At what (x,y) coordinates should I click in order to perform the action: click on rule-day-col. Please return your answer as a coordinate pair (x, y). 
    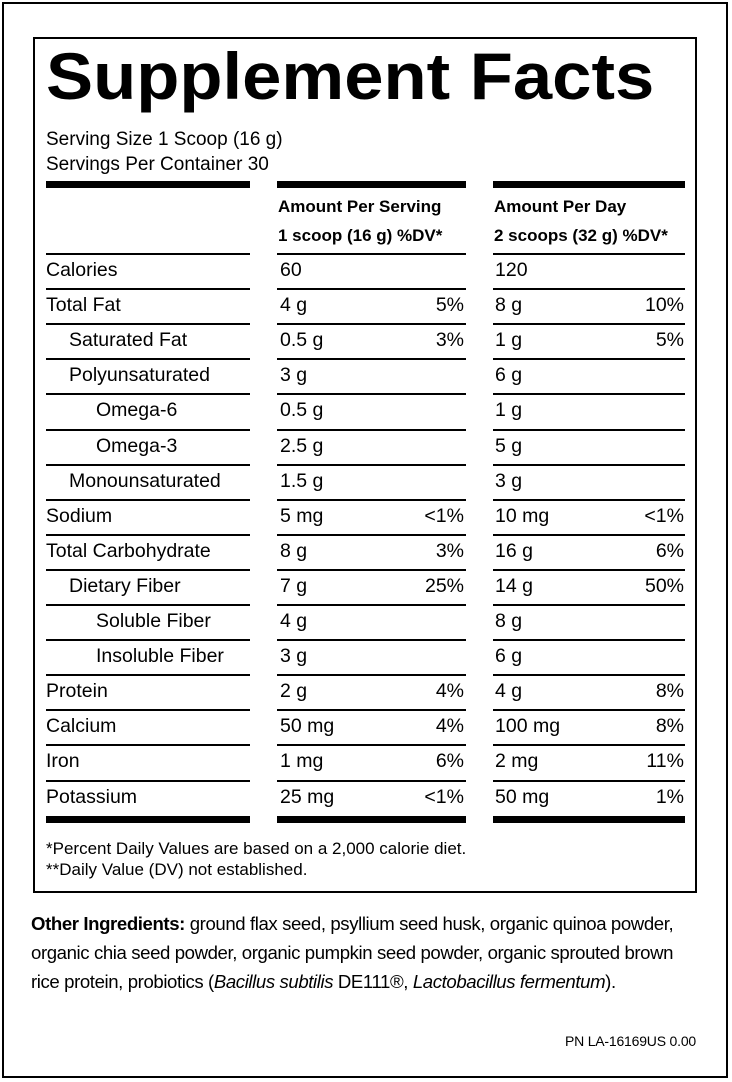
    Looking at the image, I should click on (589, 254).